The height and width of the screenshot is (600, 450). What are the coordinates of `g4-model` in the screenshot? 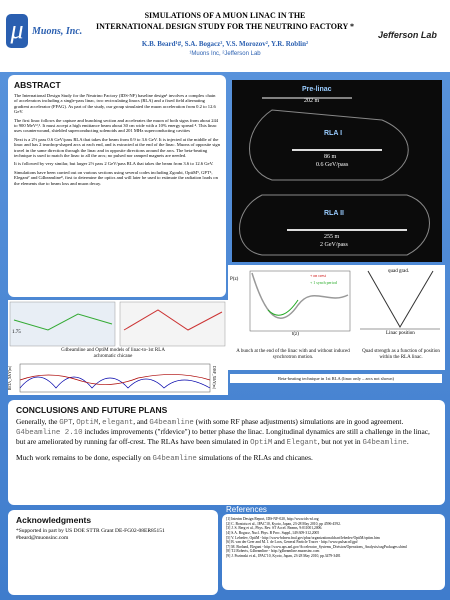 It's located at (62, 324).